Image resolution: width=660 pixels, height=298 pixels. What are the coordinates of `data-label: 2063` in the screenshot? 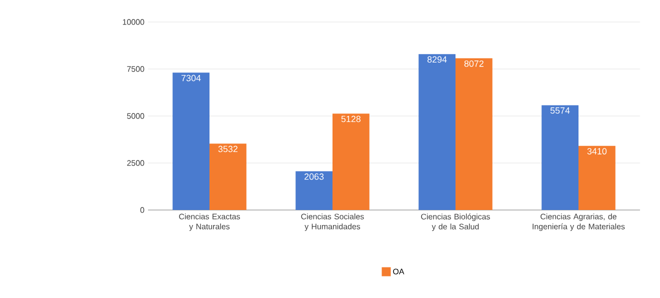 It's located at (314, 176).